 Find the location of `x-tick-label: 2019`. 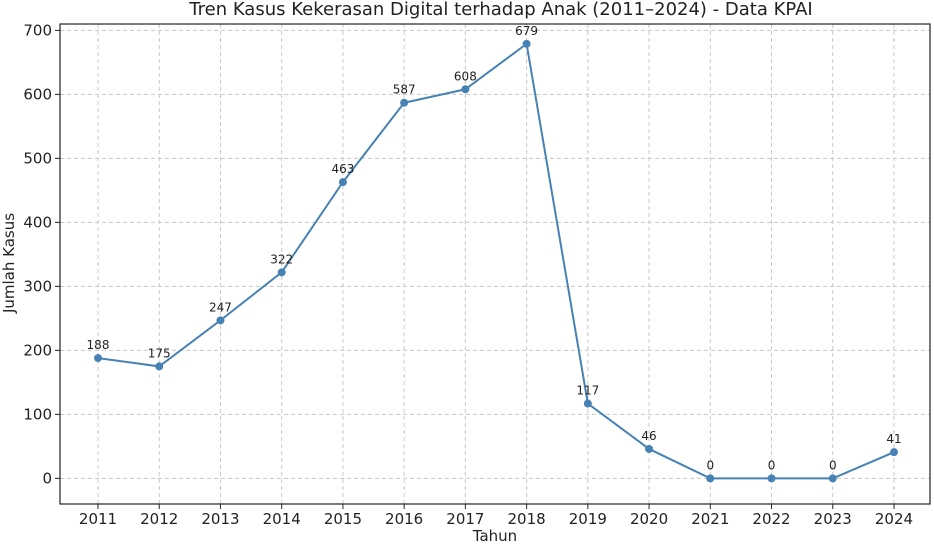

x-tick-label: 2019 is located at coordinates (588, 519).